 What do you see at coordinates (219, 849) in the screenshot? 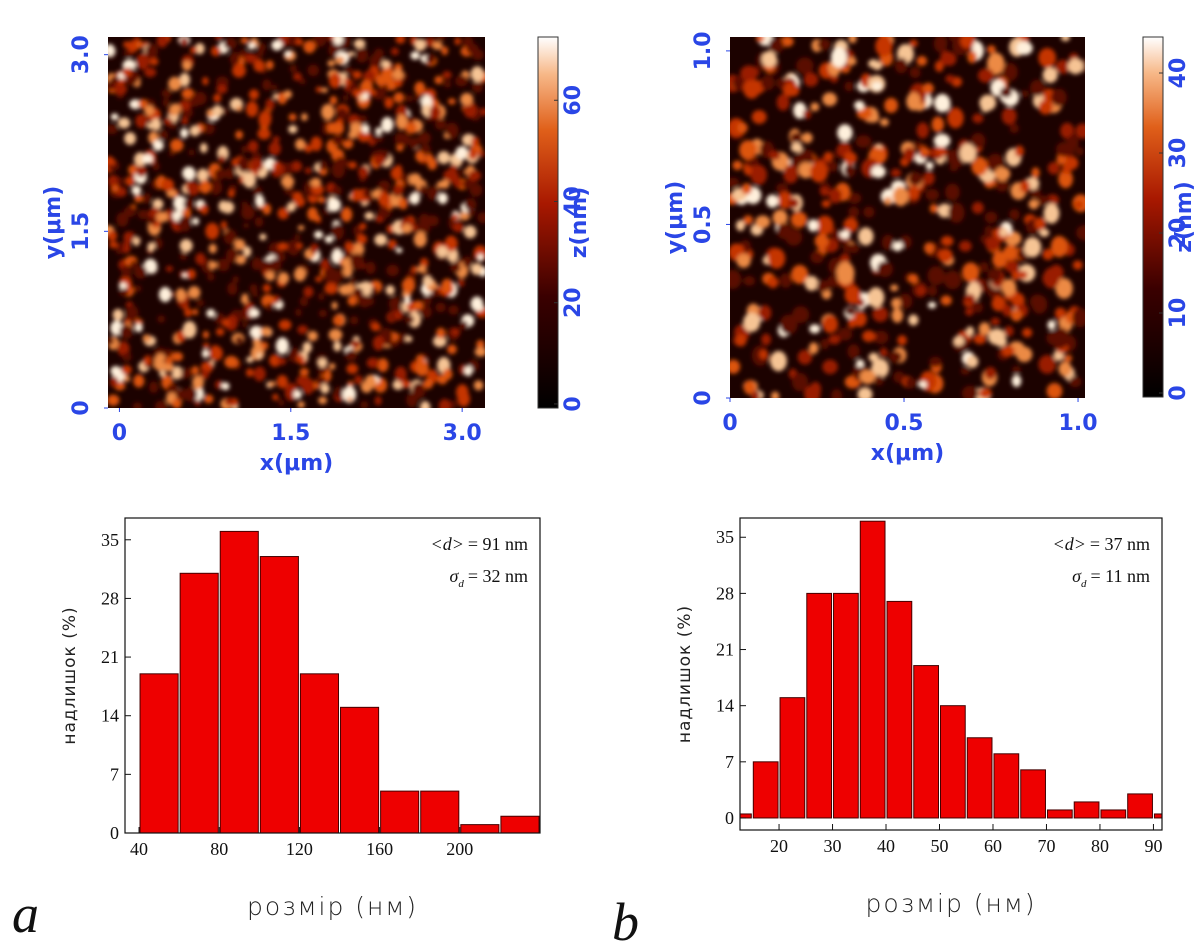
I see `x-tick-label: 80` at bounding box center [219, 849].